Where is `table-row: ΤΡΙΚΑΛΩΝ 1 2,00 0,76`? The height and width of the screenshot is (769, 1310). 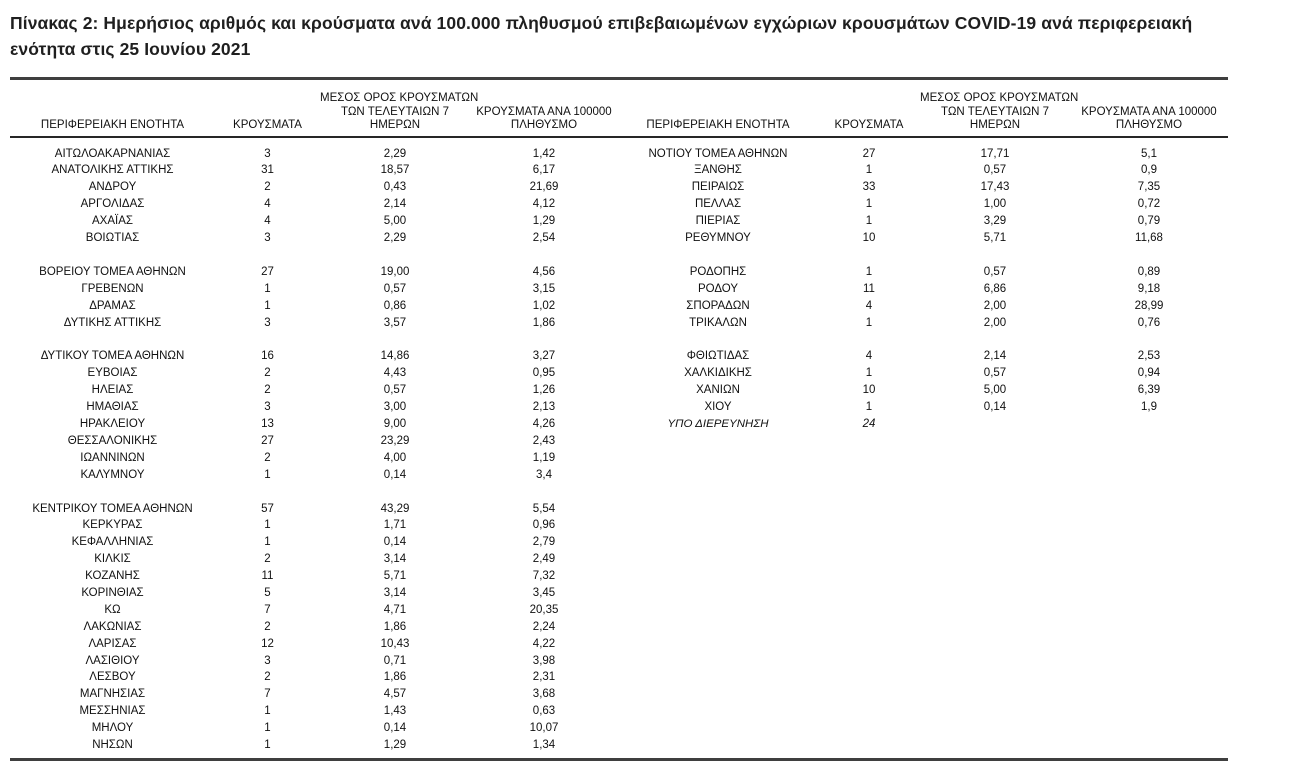 table-row: ΤΡΙΚΑΛΩΝ 1 2,00 0,76 is located at coordinates (923, 323).